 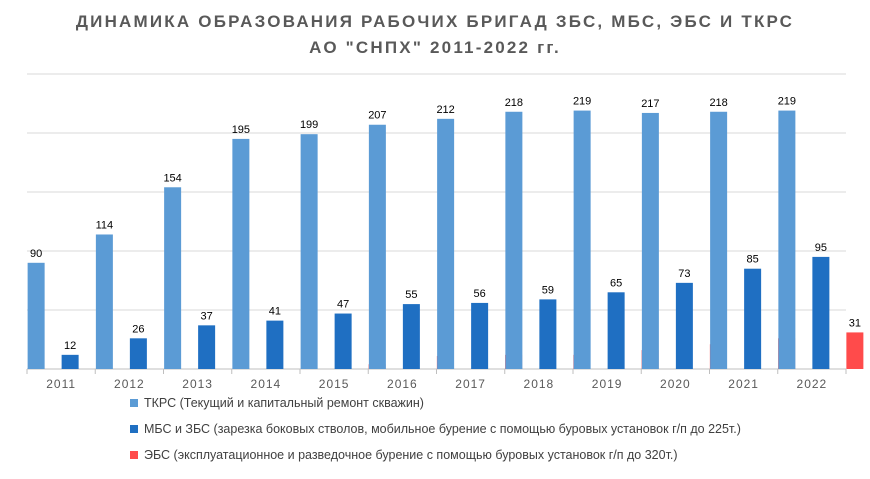 I want to click on bar-mbs-2011, so click(x=70, y=361).